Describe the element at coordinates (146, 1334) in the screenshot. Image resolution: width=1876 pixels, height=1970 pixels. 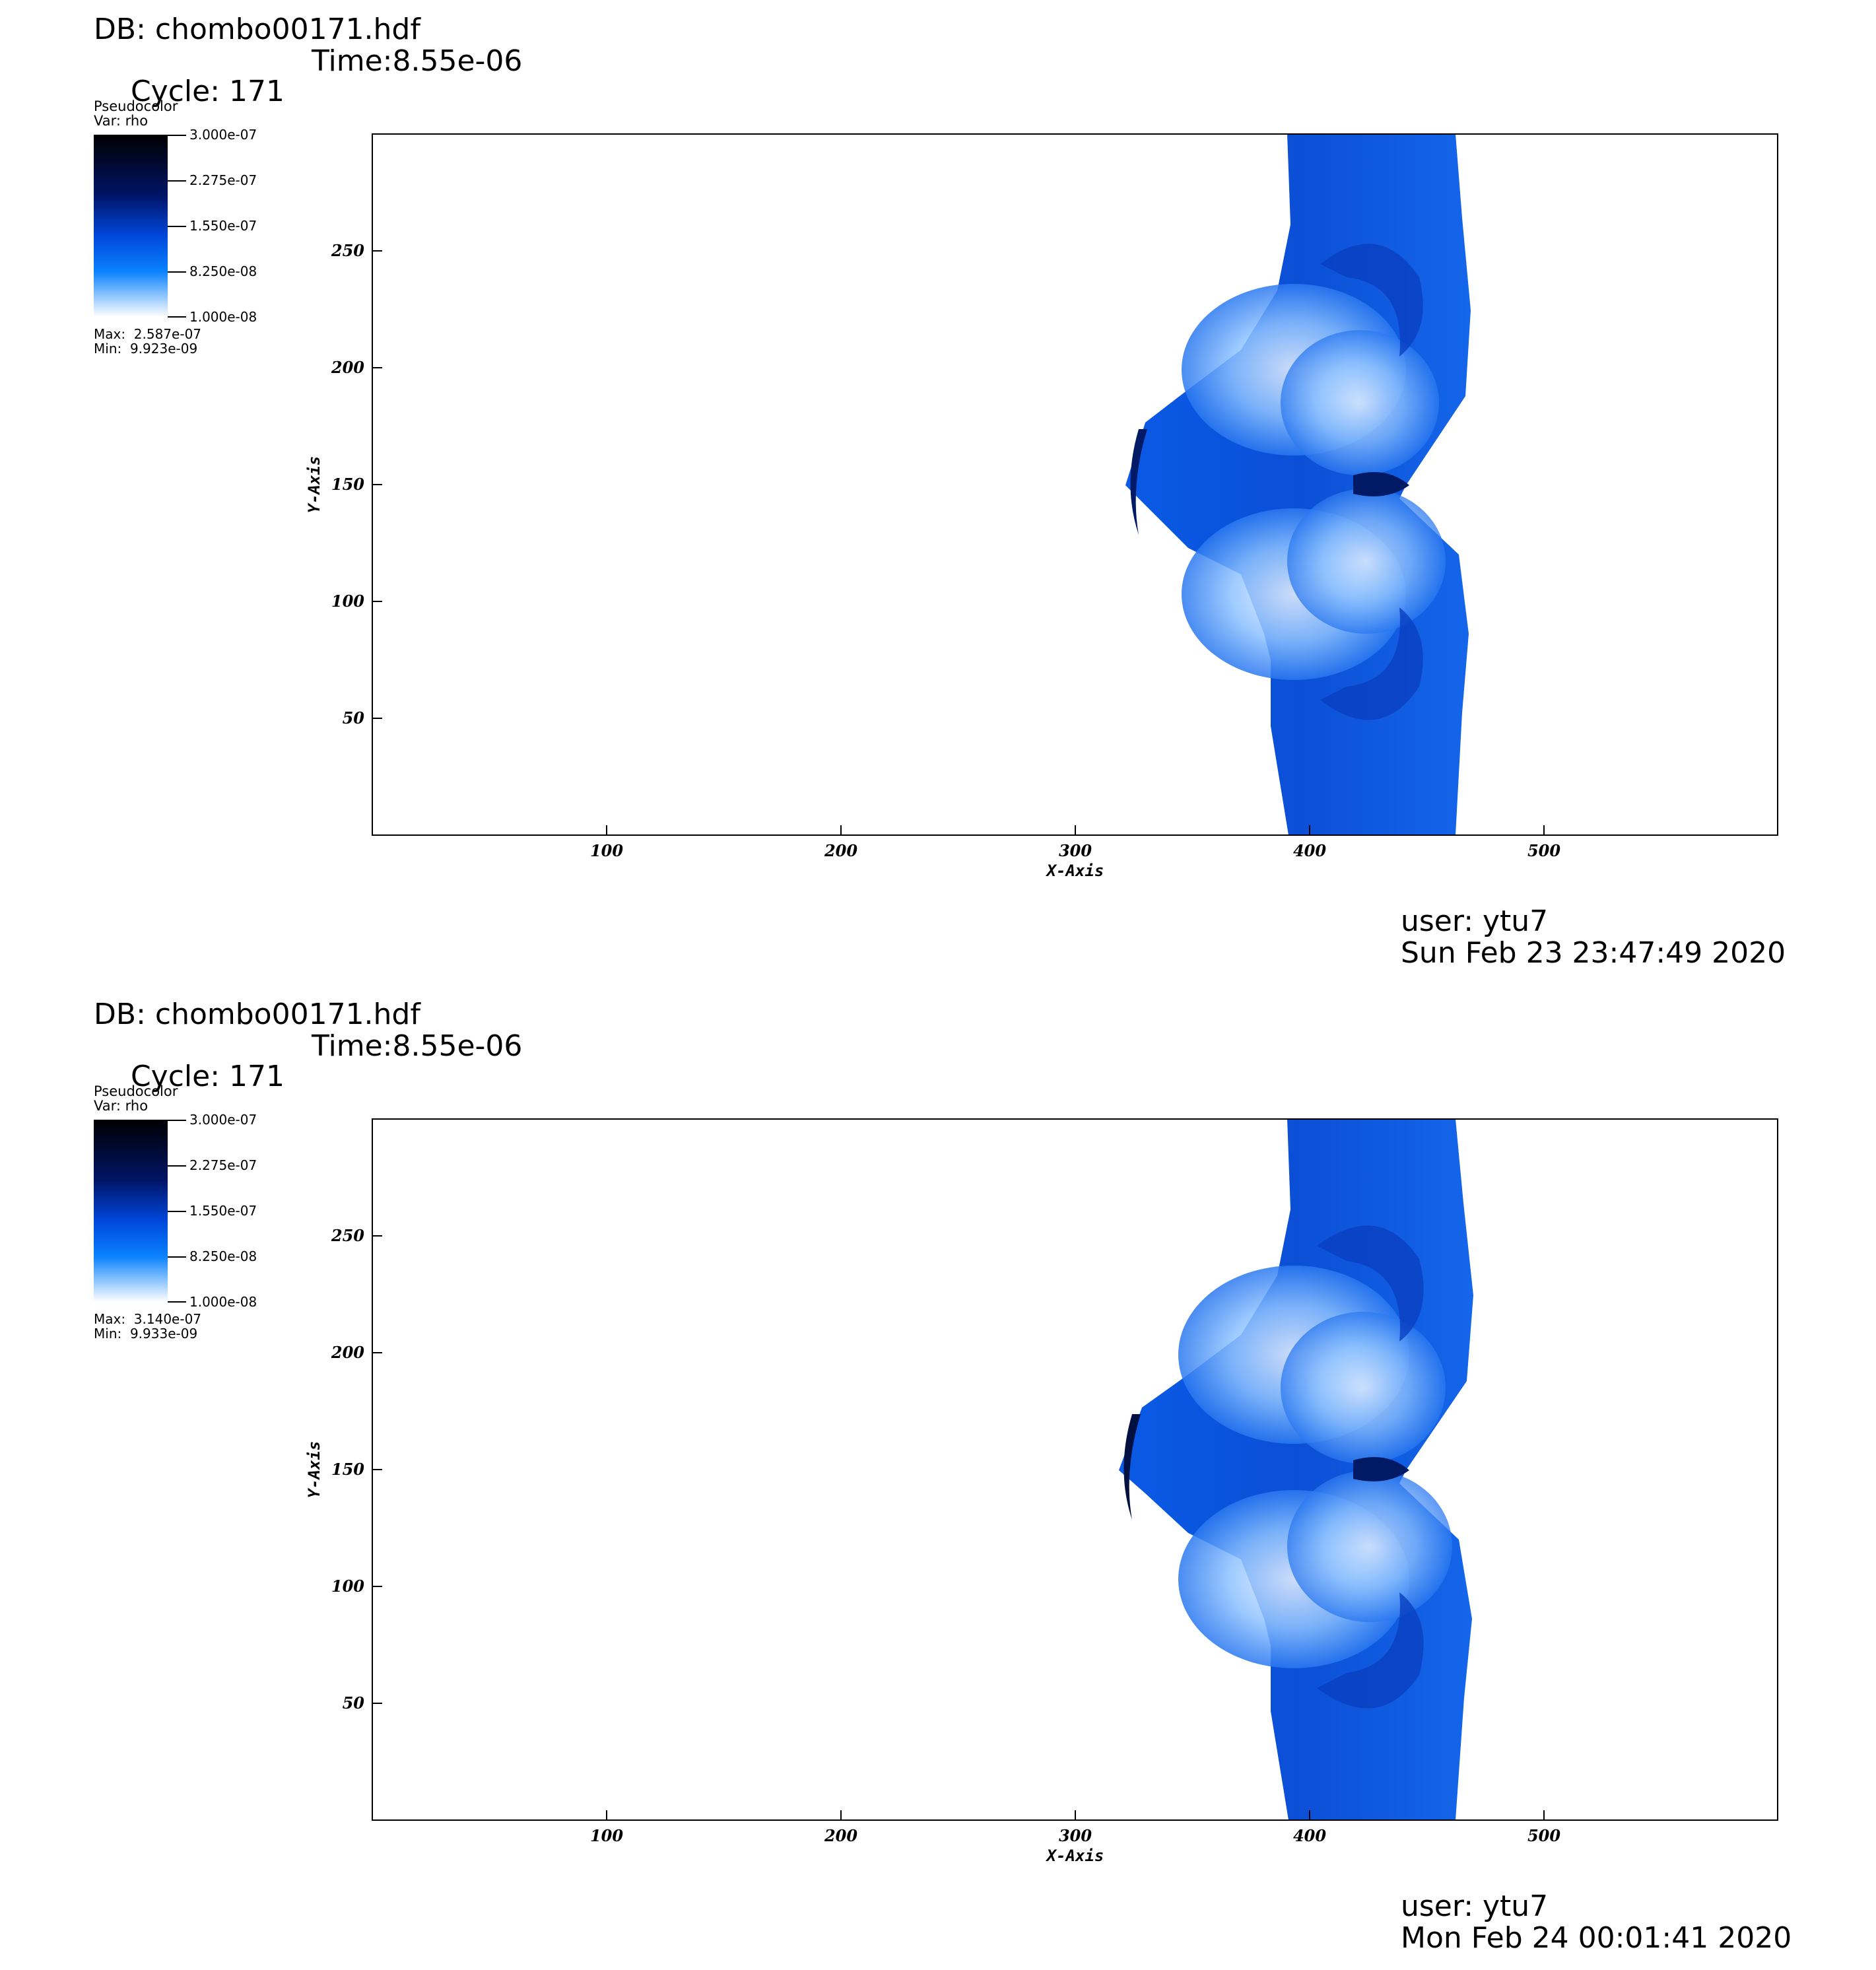
I see `min-value: Min: 9.933e-09` at that location.